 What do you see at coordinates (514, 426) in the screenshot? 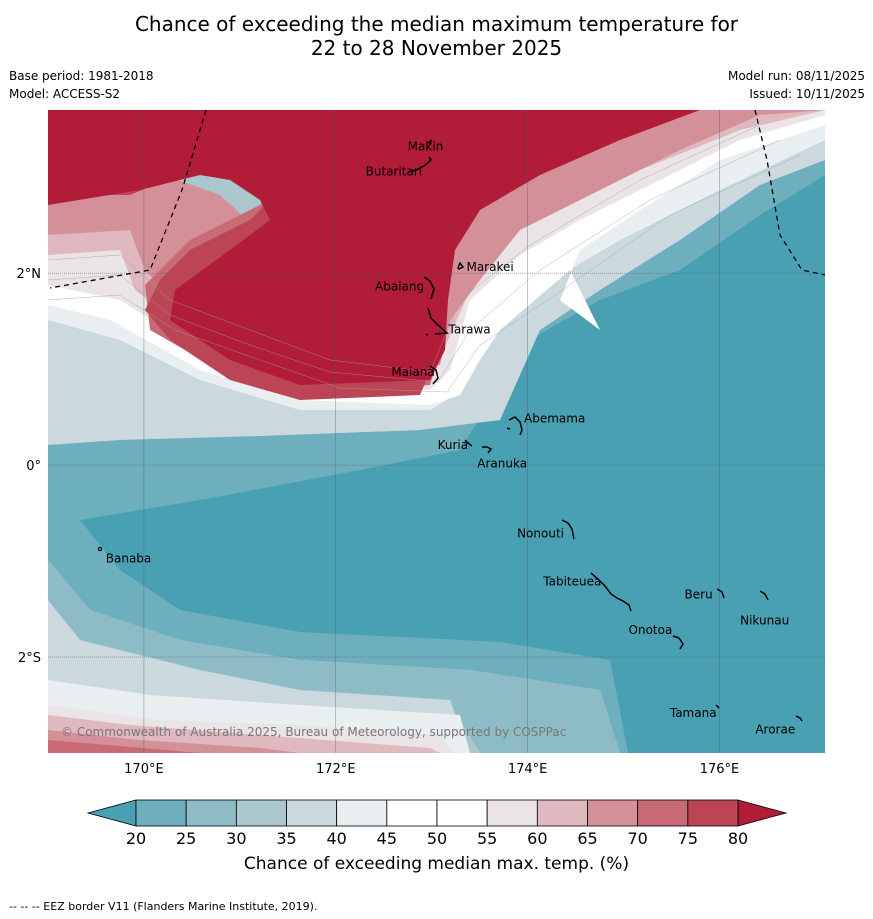
I see `abemama-outline` at bounding box center [514, 426].